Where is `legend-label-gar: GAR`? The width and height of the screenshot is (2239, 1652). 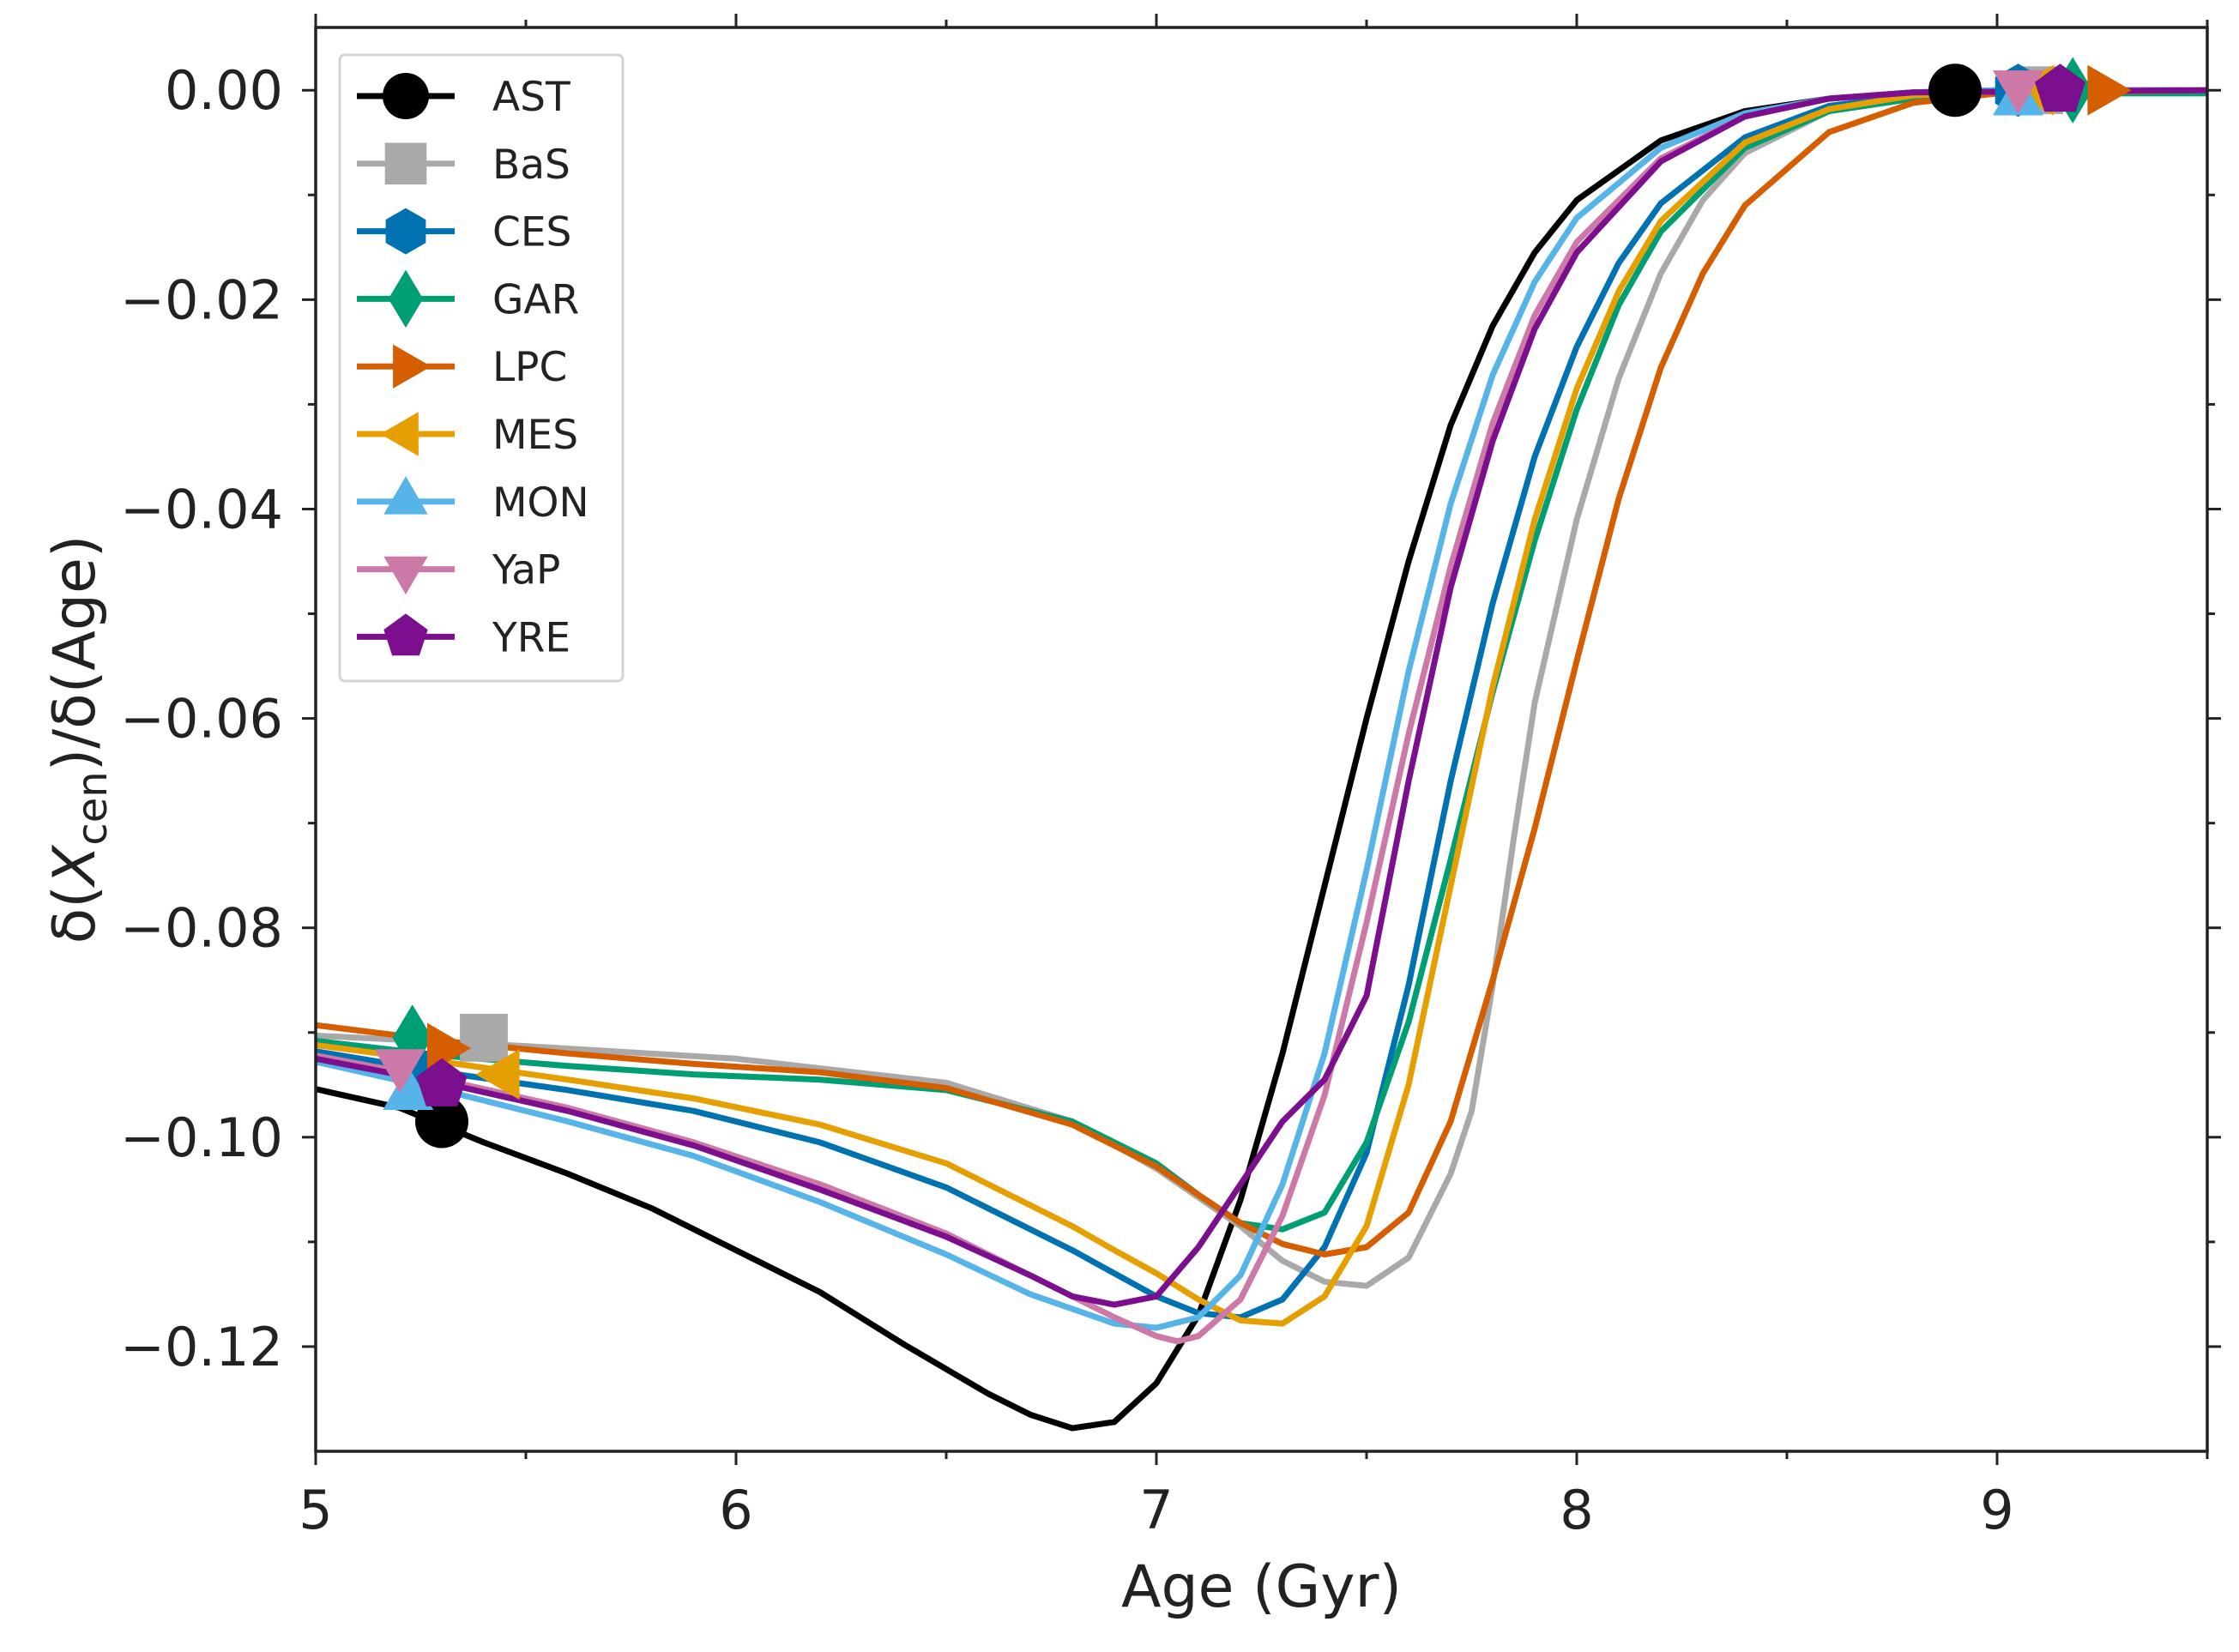
legend-label-gar: GAR is located at coordinates (535, 299).